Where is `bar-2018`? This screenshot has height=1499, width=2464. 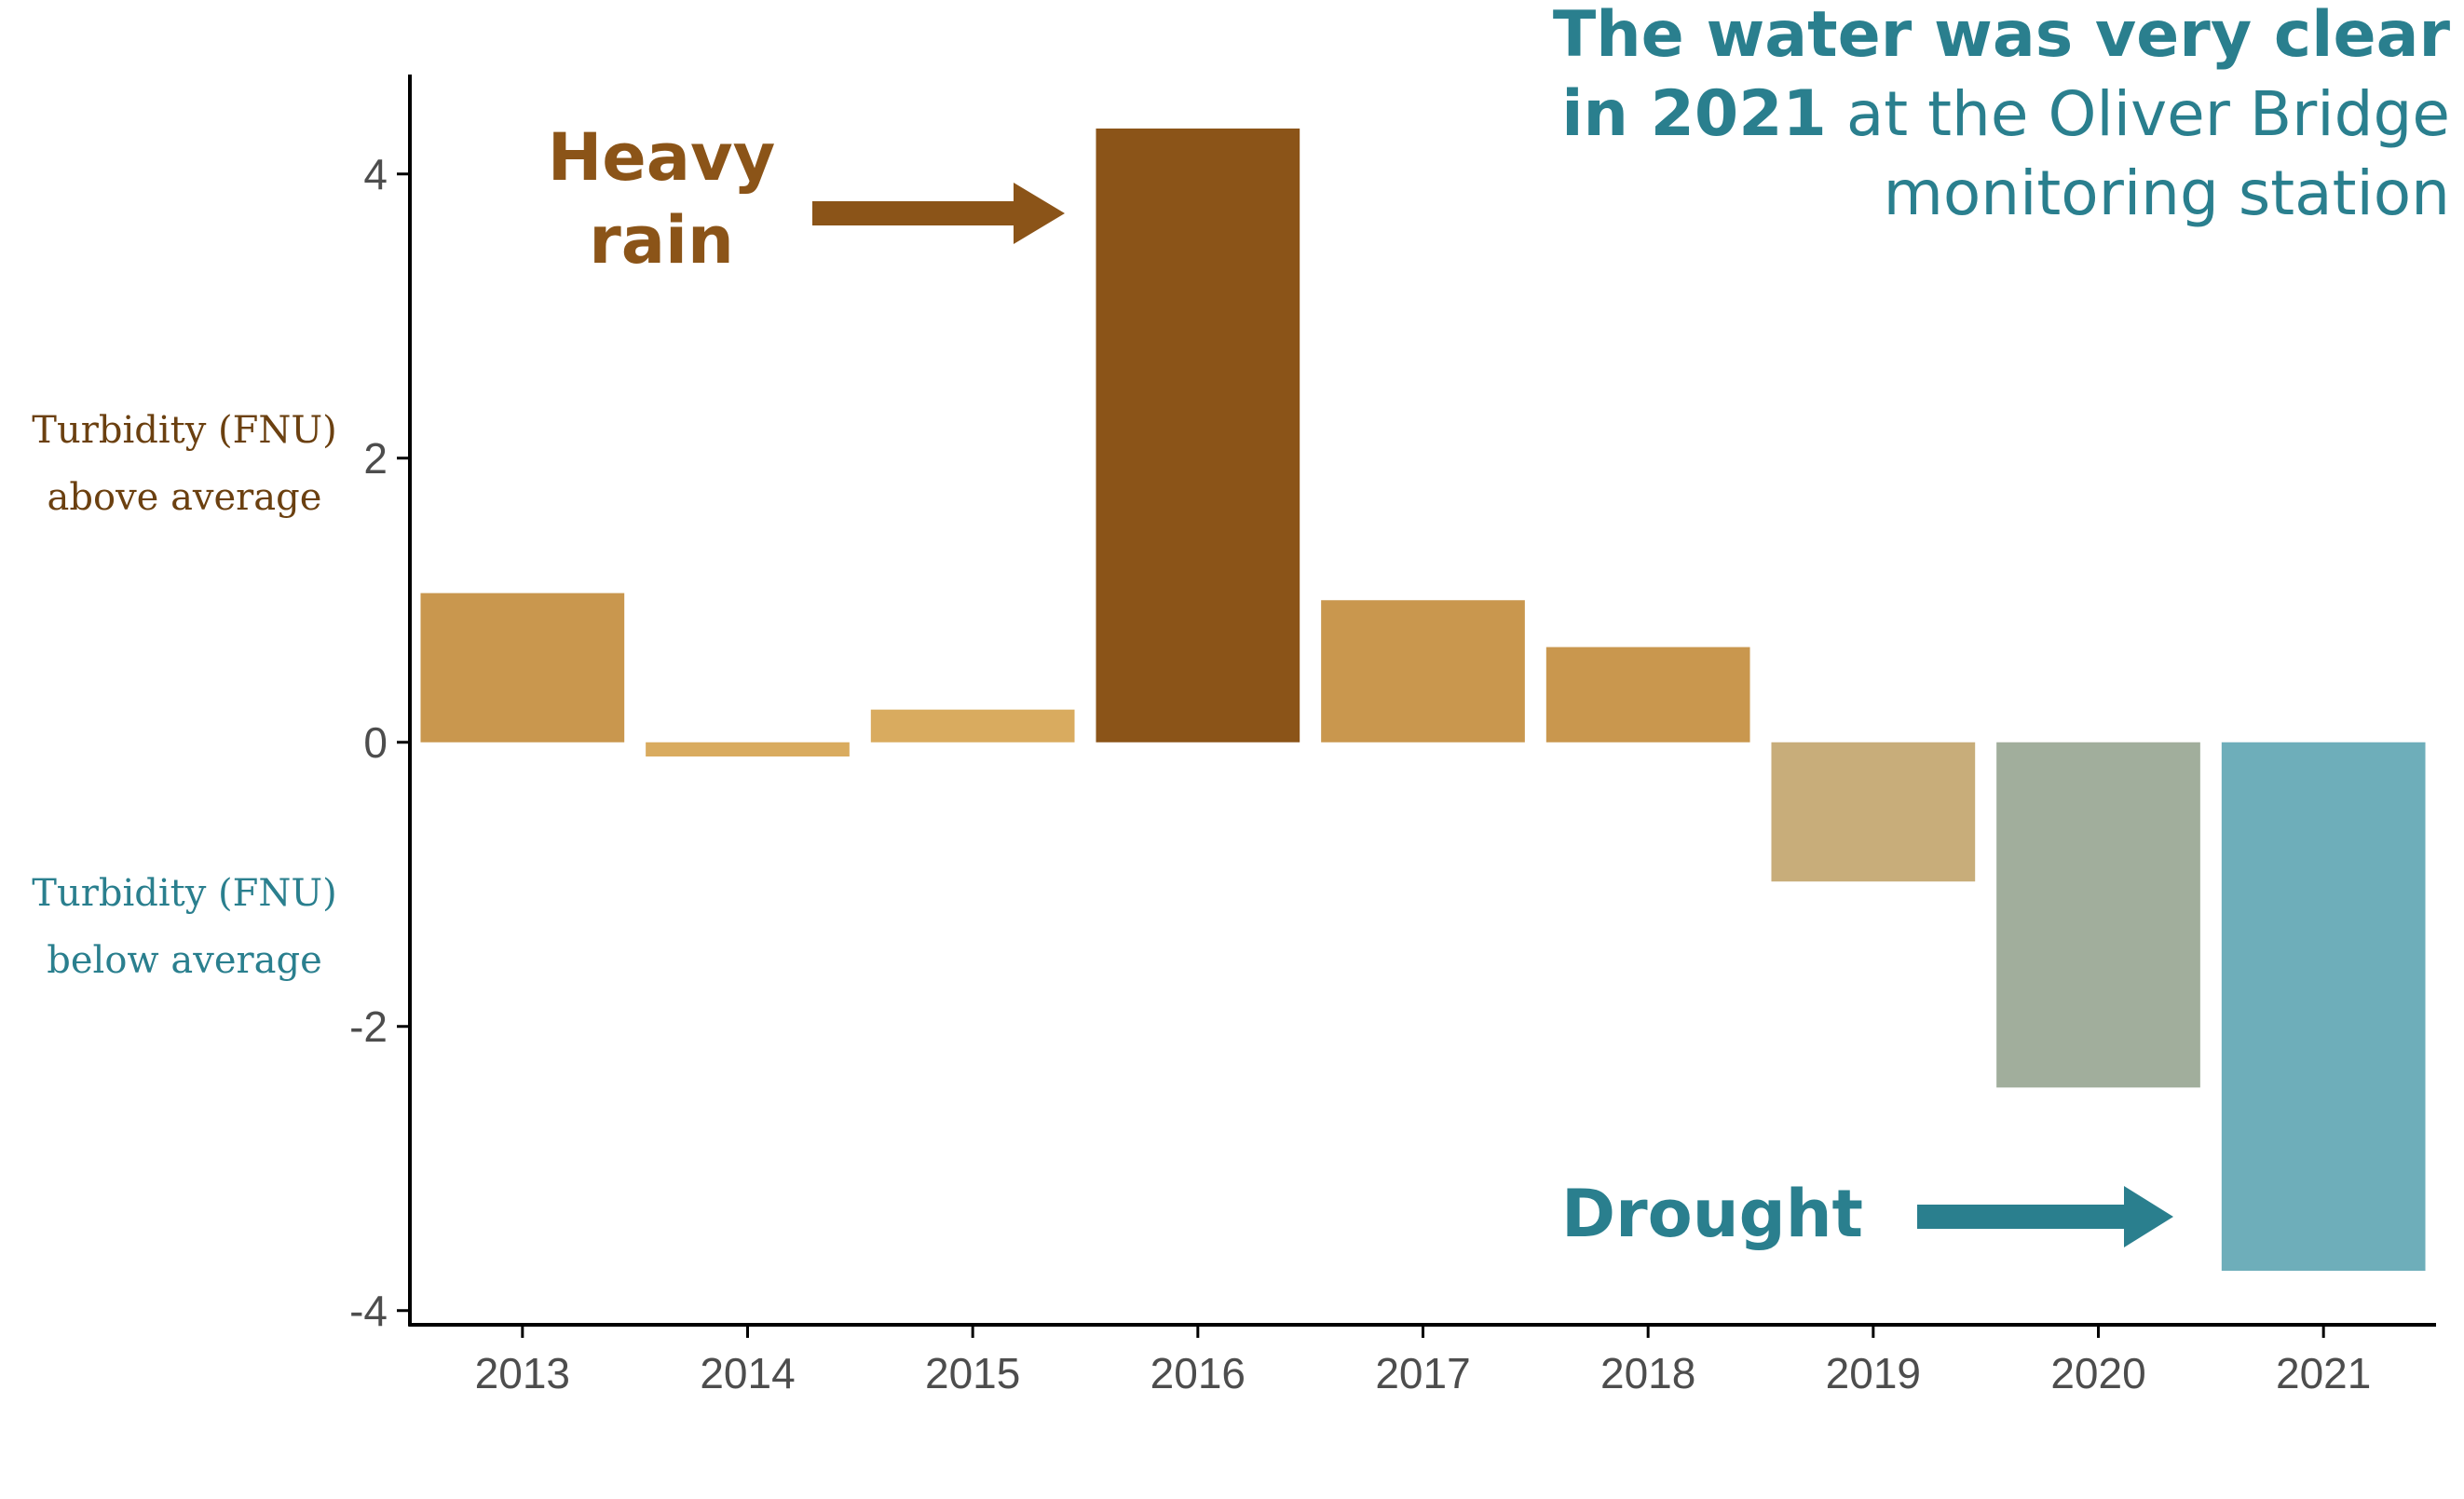 bar-2018 is located at coordinates (1647, 695).